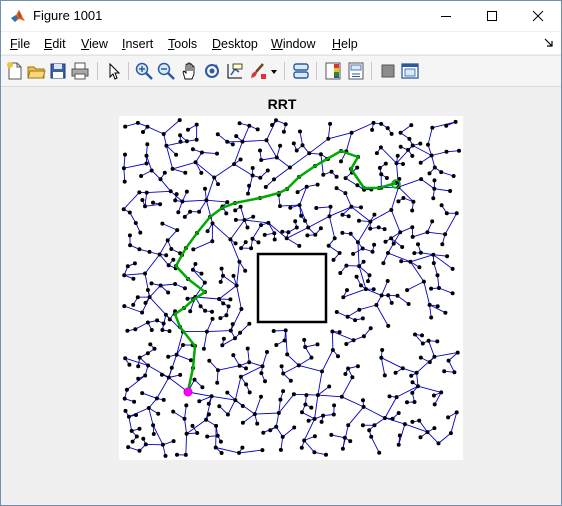 The width and height of the screenshot is (562, 506). What do you see at coordinates (235, 71) in the screenshot?
I see `data-cursor-icon` at bounding box center [235, 71].